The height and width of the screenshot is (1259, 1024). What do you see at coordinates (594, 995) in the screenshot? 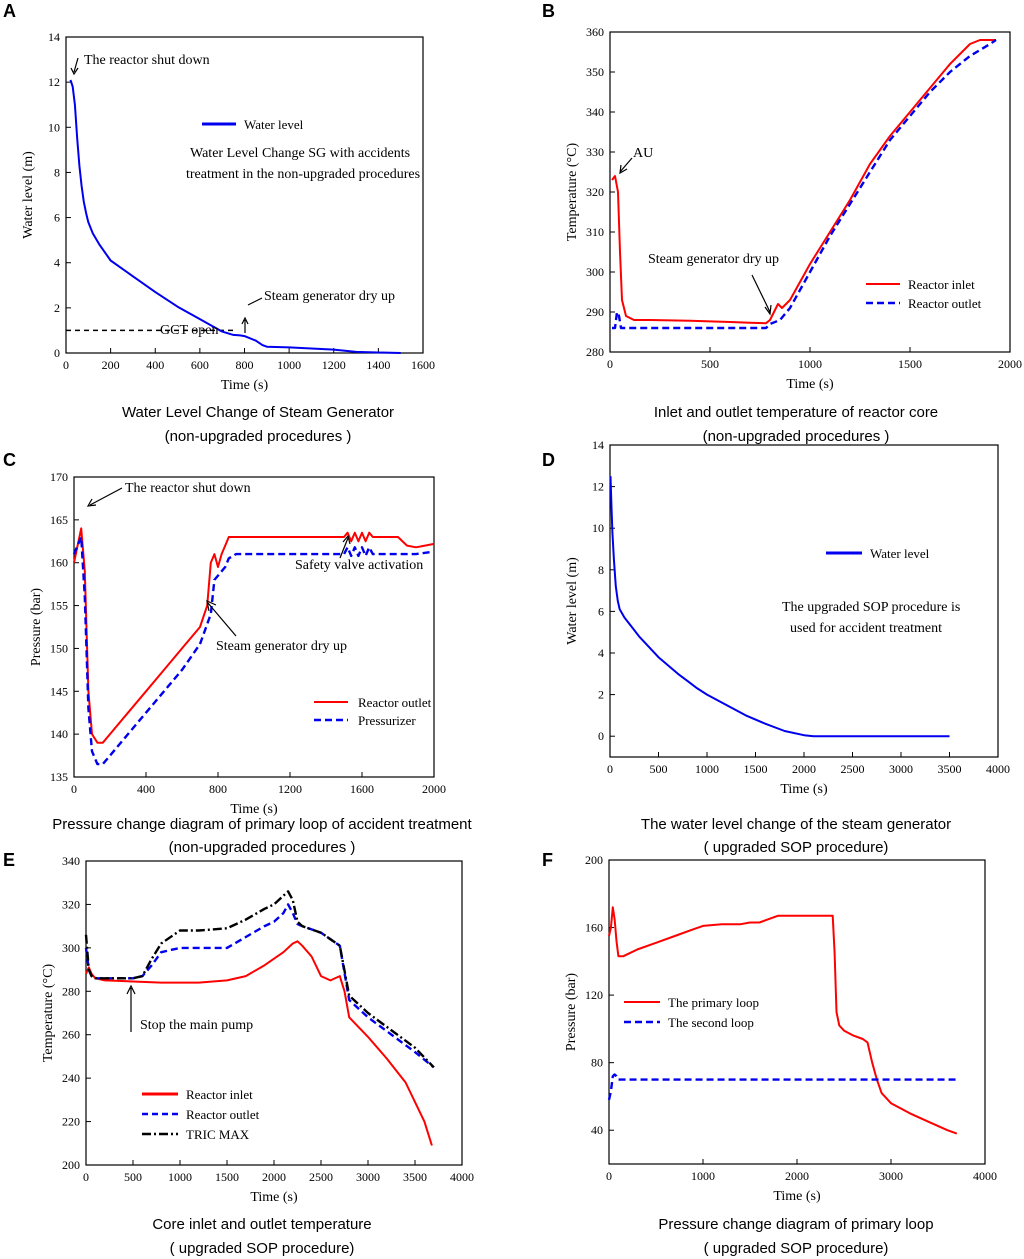
I see `y-tick-label: 120` at bounding box center [594, 995].